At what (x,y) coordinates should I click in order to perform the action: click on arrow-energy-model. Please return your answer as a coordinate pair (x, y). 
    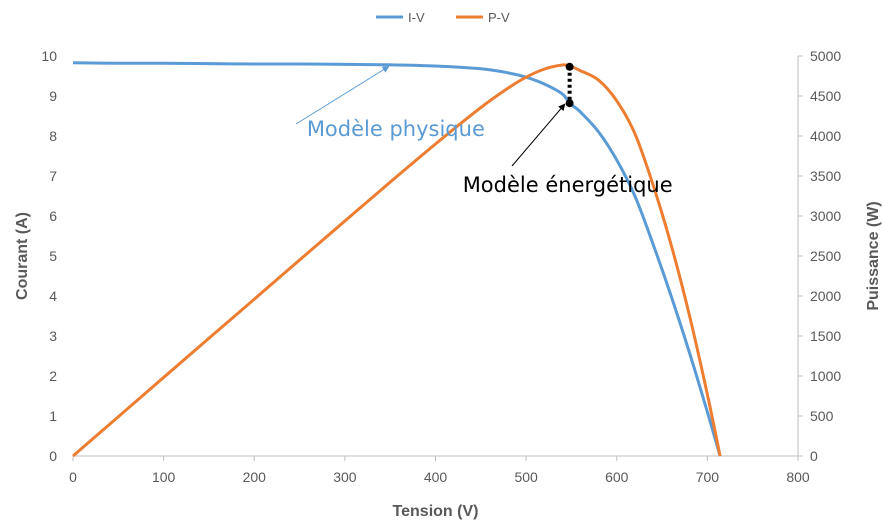
    Looking at the image, I should click on (538, 135).